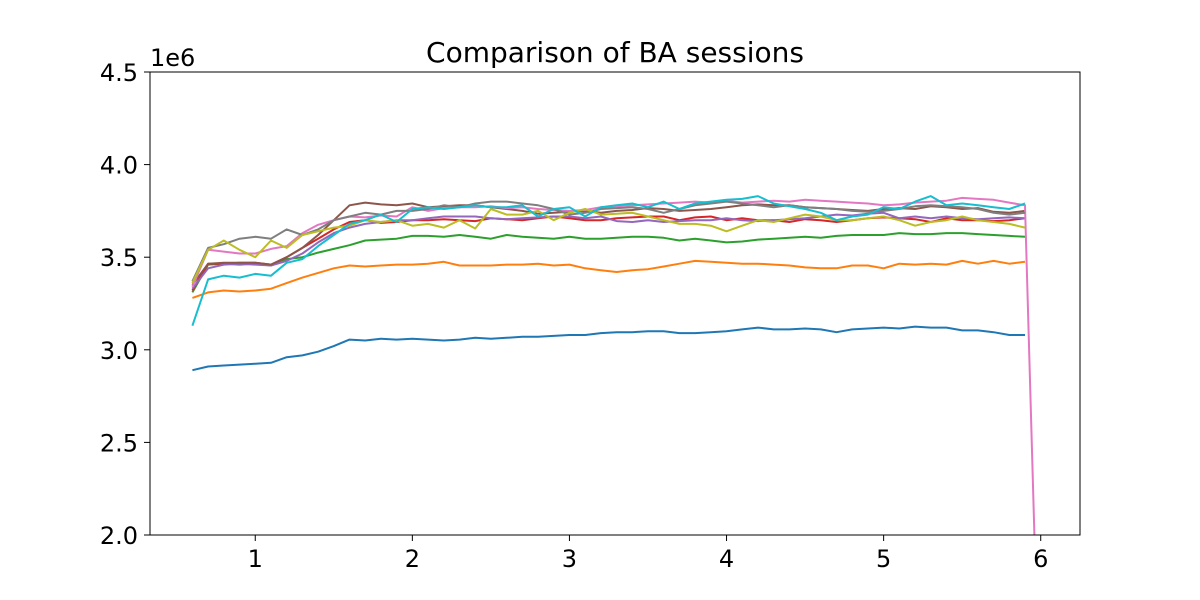  What do you see at coordinates (119, 443) in the screenshot?
I see `y-tick-label: 2.5` at bounding box center [119, 443].